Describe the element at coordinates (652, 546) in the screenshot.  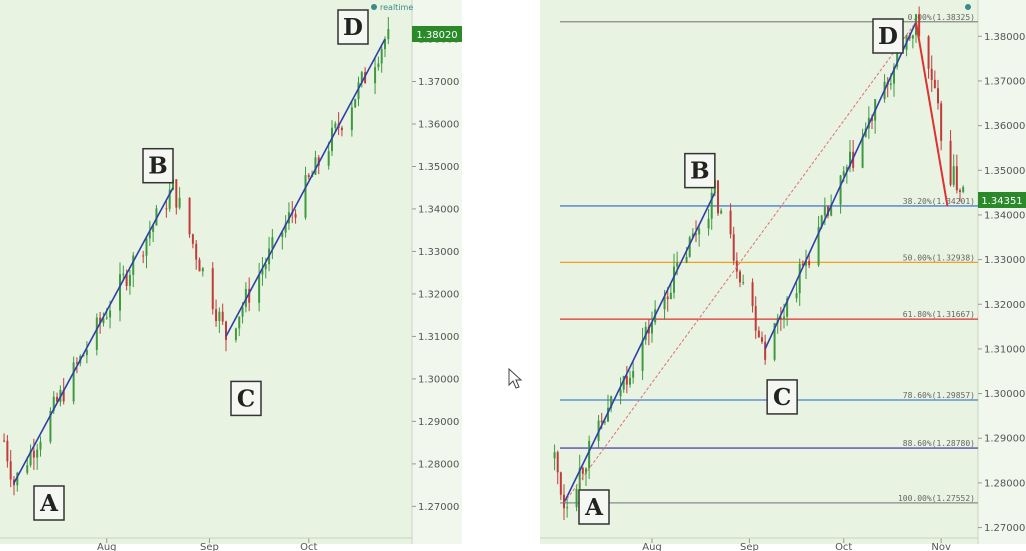
I see `x-tick-label: Aug` at that location.